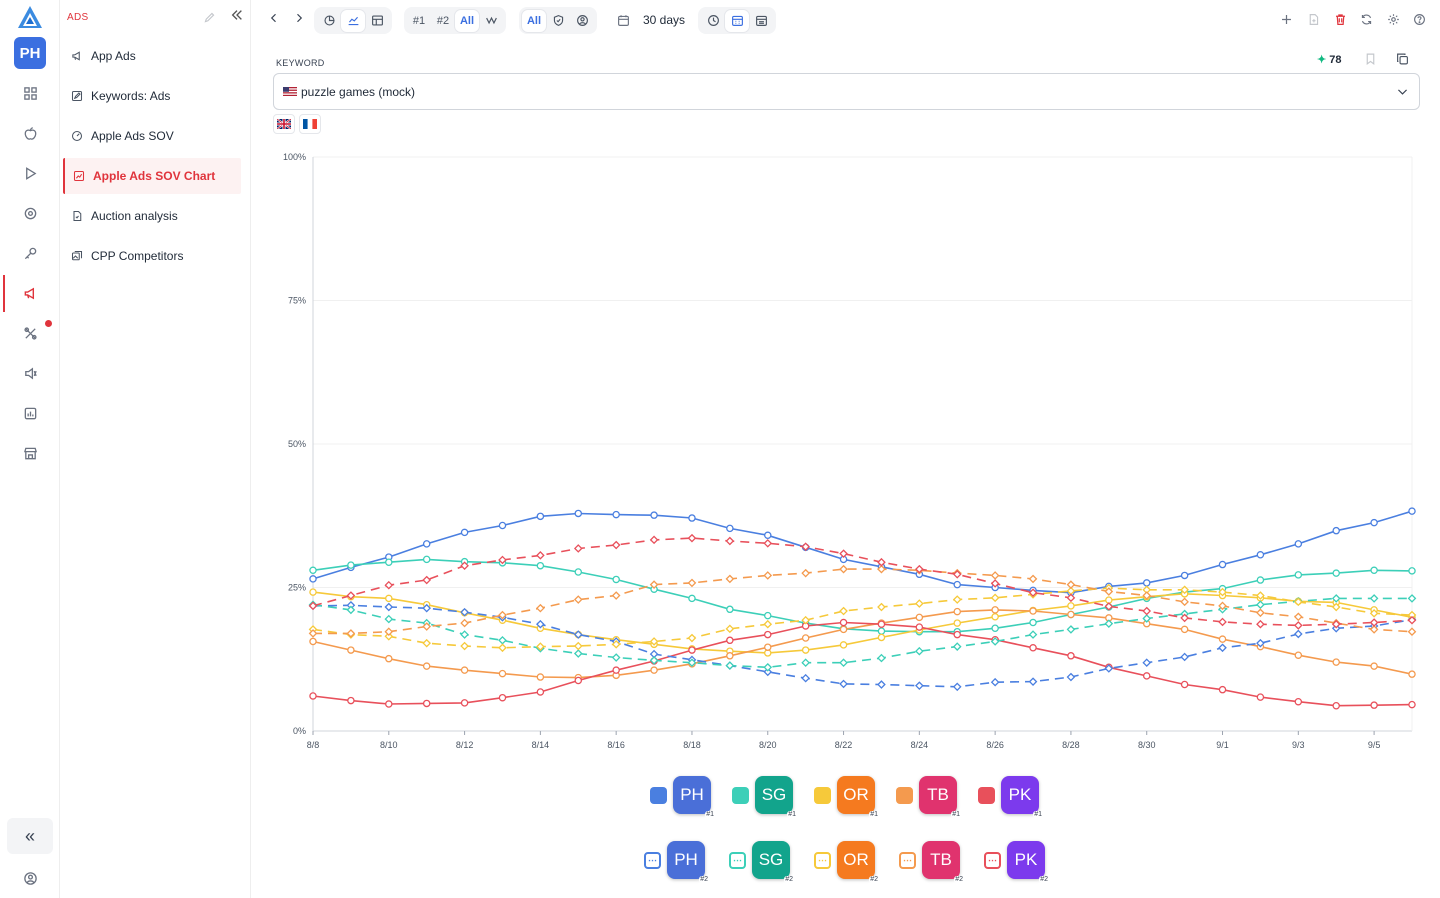 The width and height of the screenshot is (1440, 898). What do you see at coordinates (1340, 19) in the screenshot?
I see `trash-icon` at bounding box center [1340, 19].